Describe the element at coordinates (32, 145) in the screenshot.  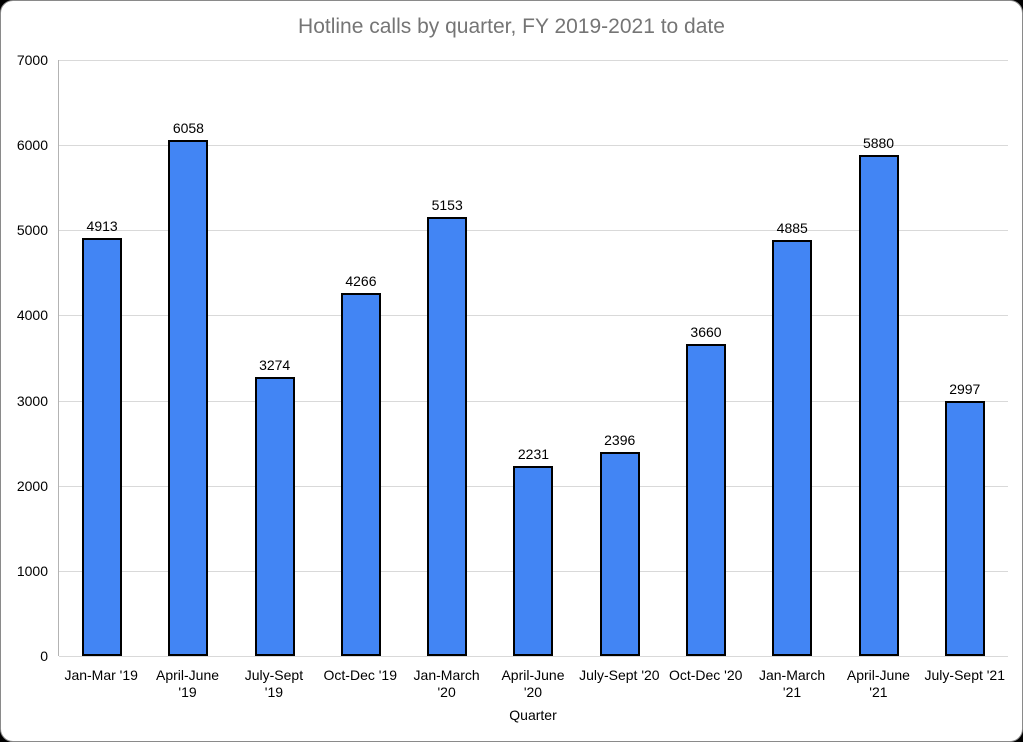
I see `y-tick-label-6000: 6000` at that location.